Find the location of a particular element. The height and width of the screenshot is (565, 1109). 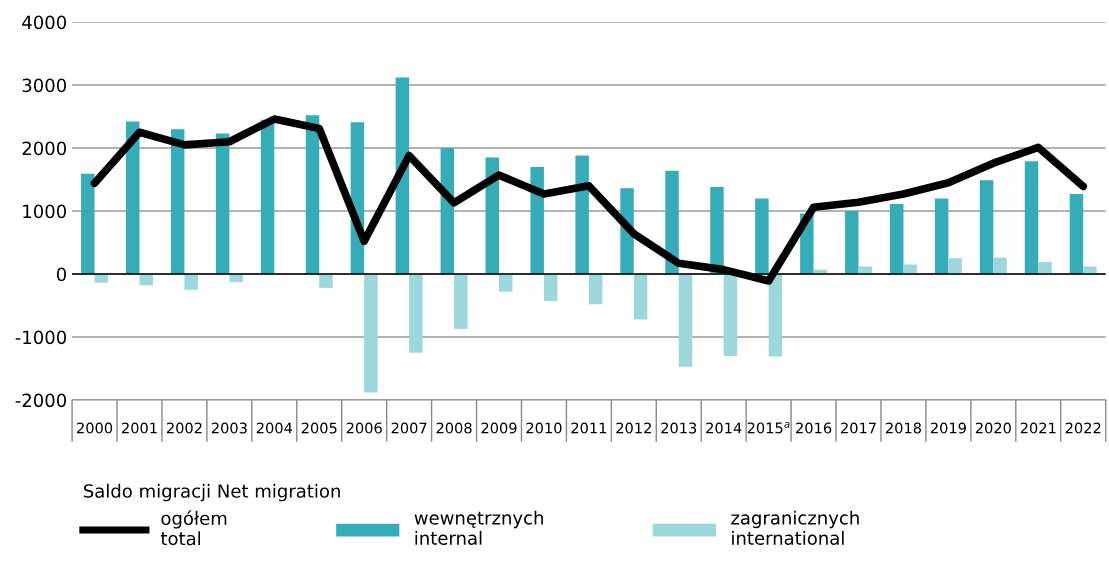

x-tick-label: 2019 is located at coordinates (948, 428).